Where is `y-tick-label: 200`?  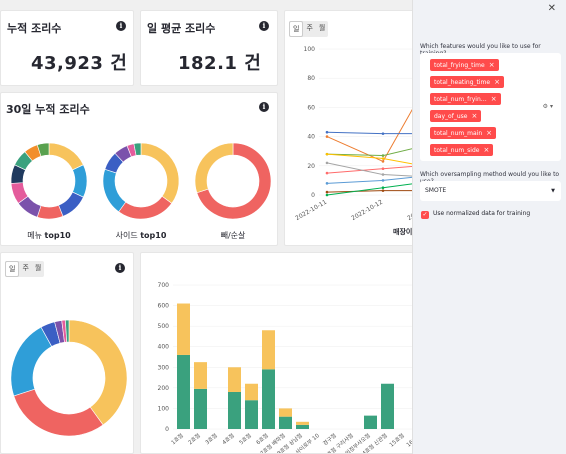 y-tick-label: 200 is located at coordinates (164, 388).